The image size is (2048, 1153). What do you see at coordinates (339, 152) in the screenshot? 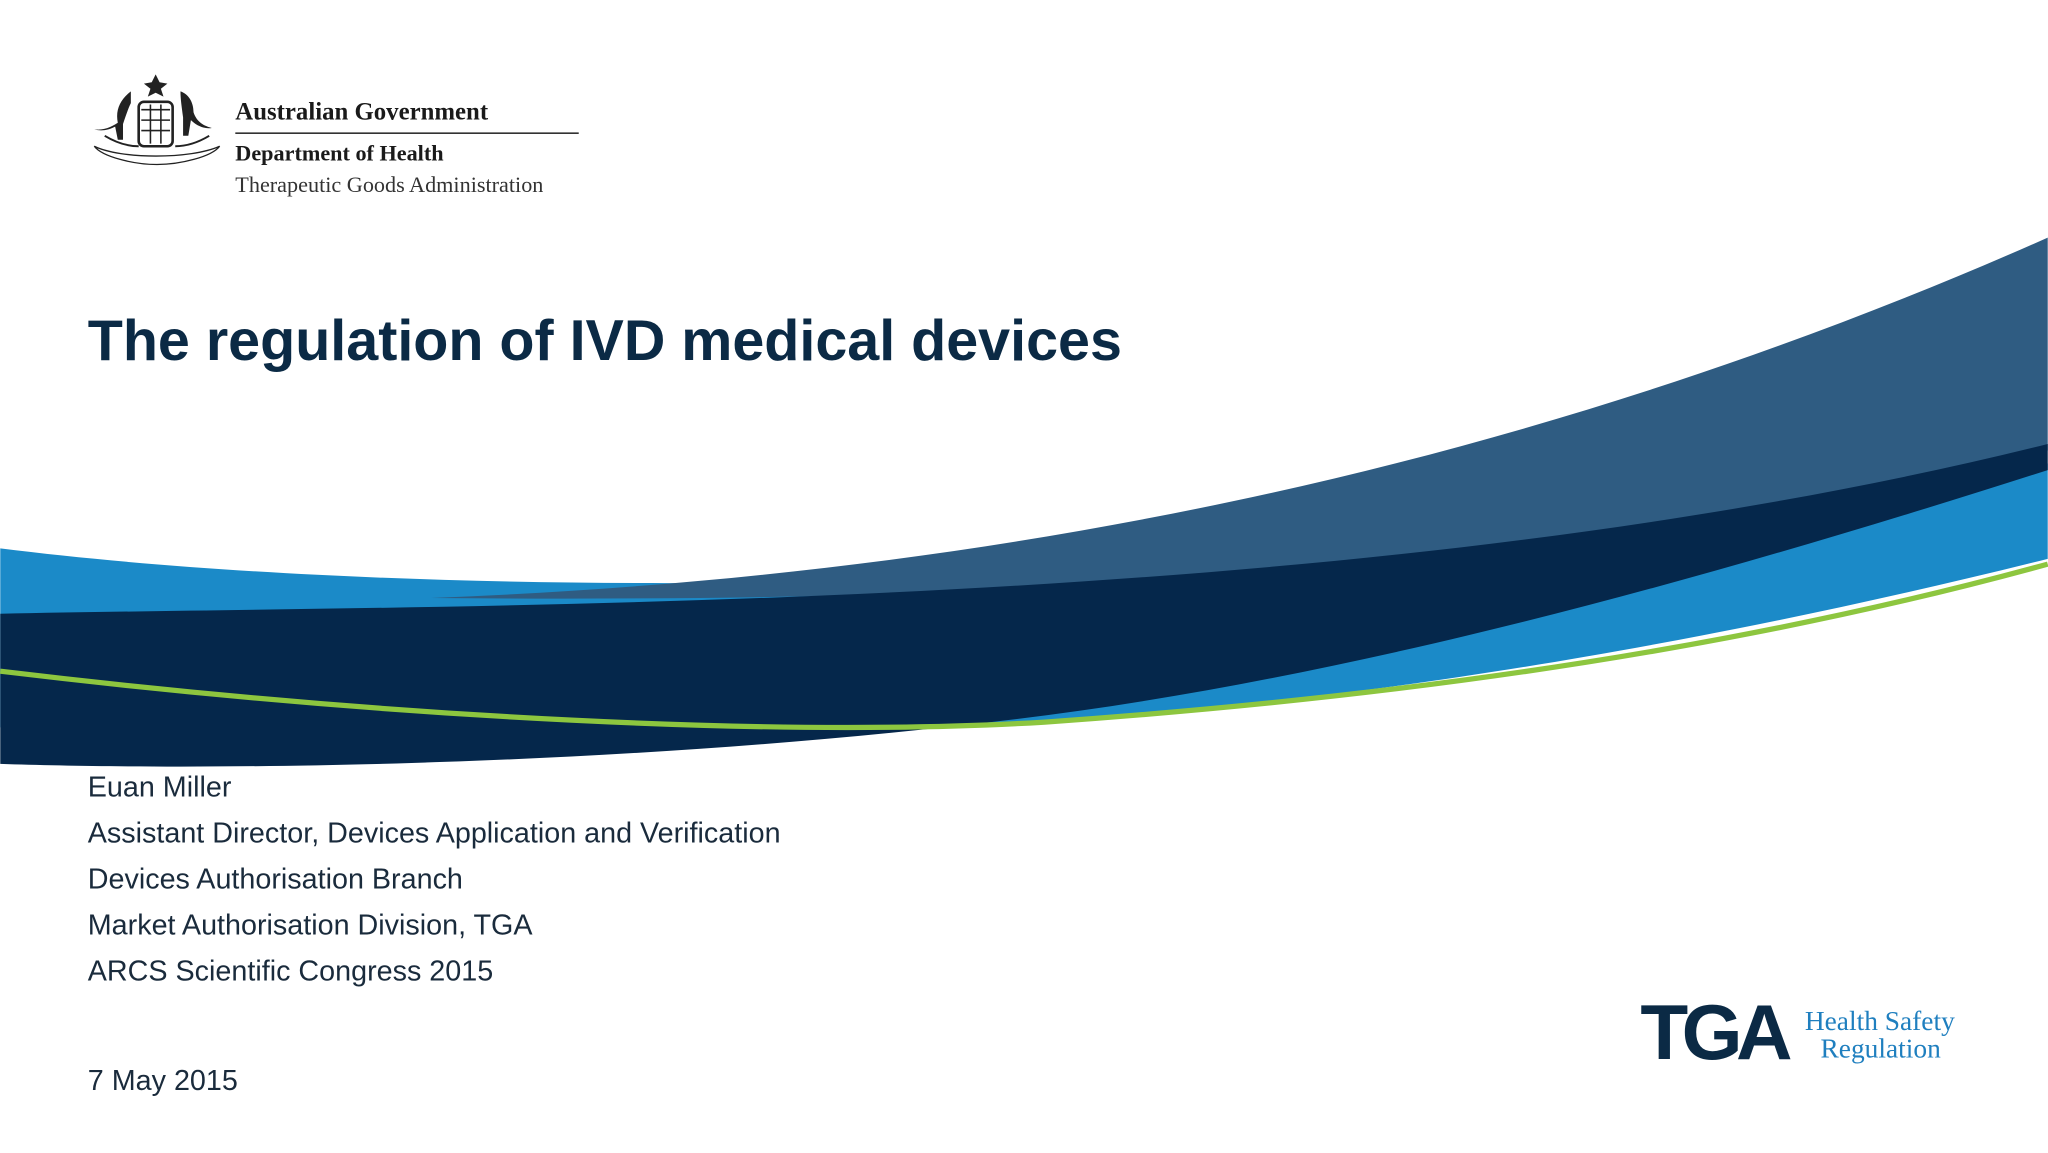
I see `header-department: Department of Health` at bounding box center [339, 152].